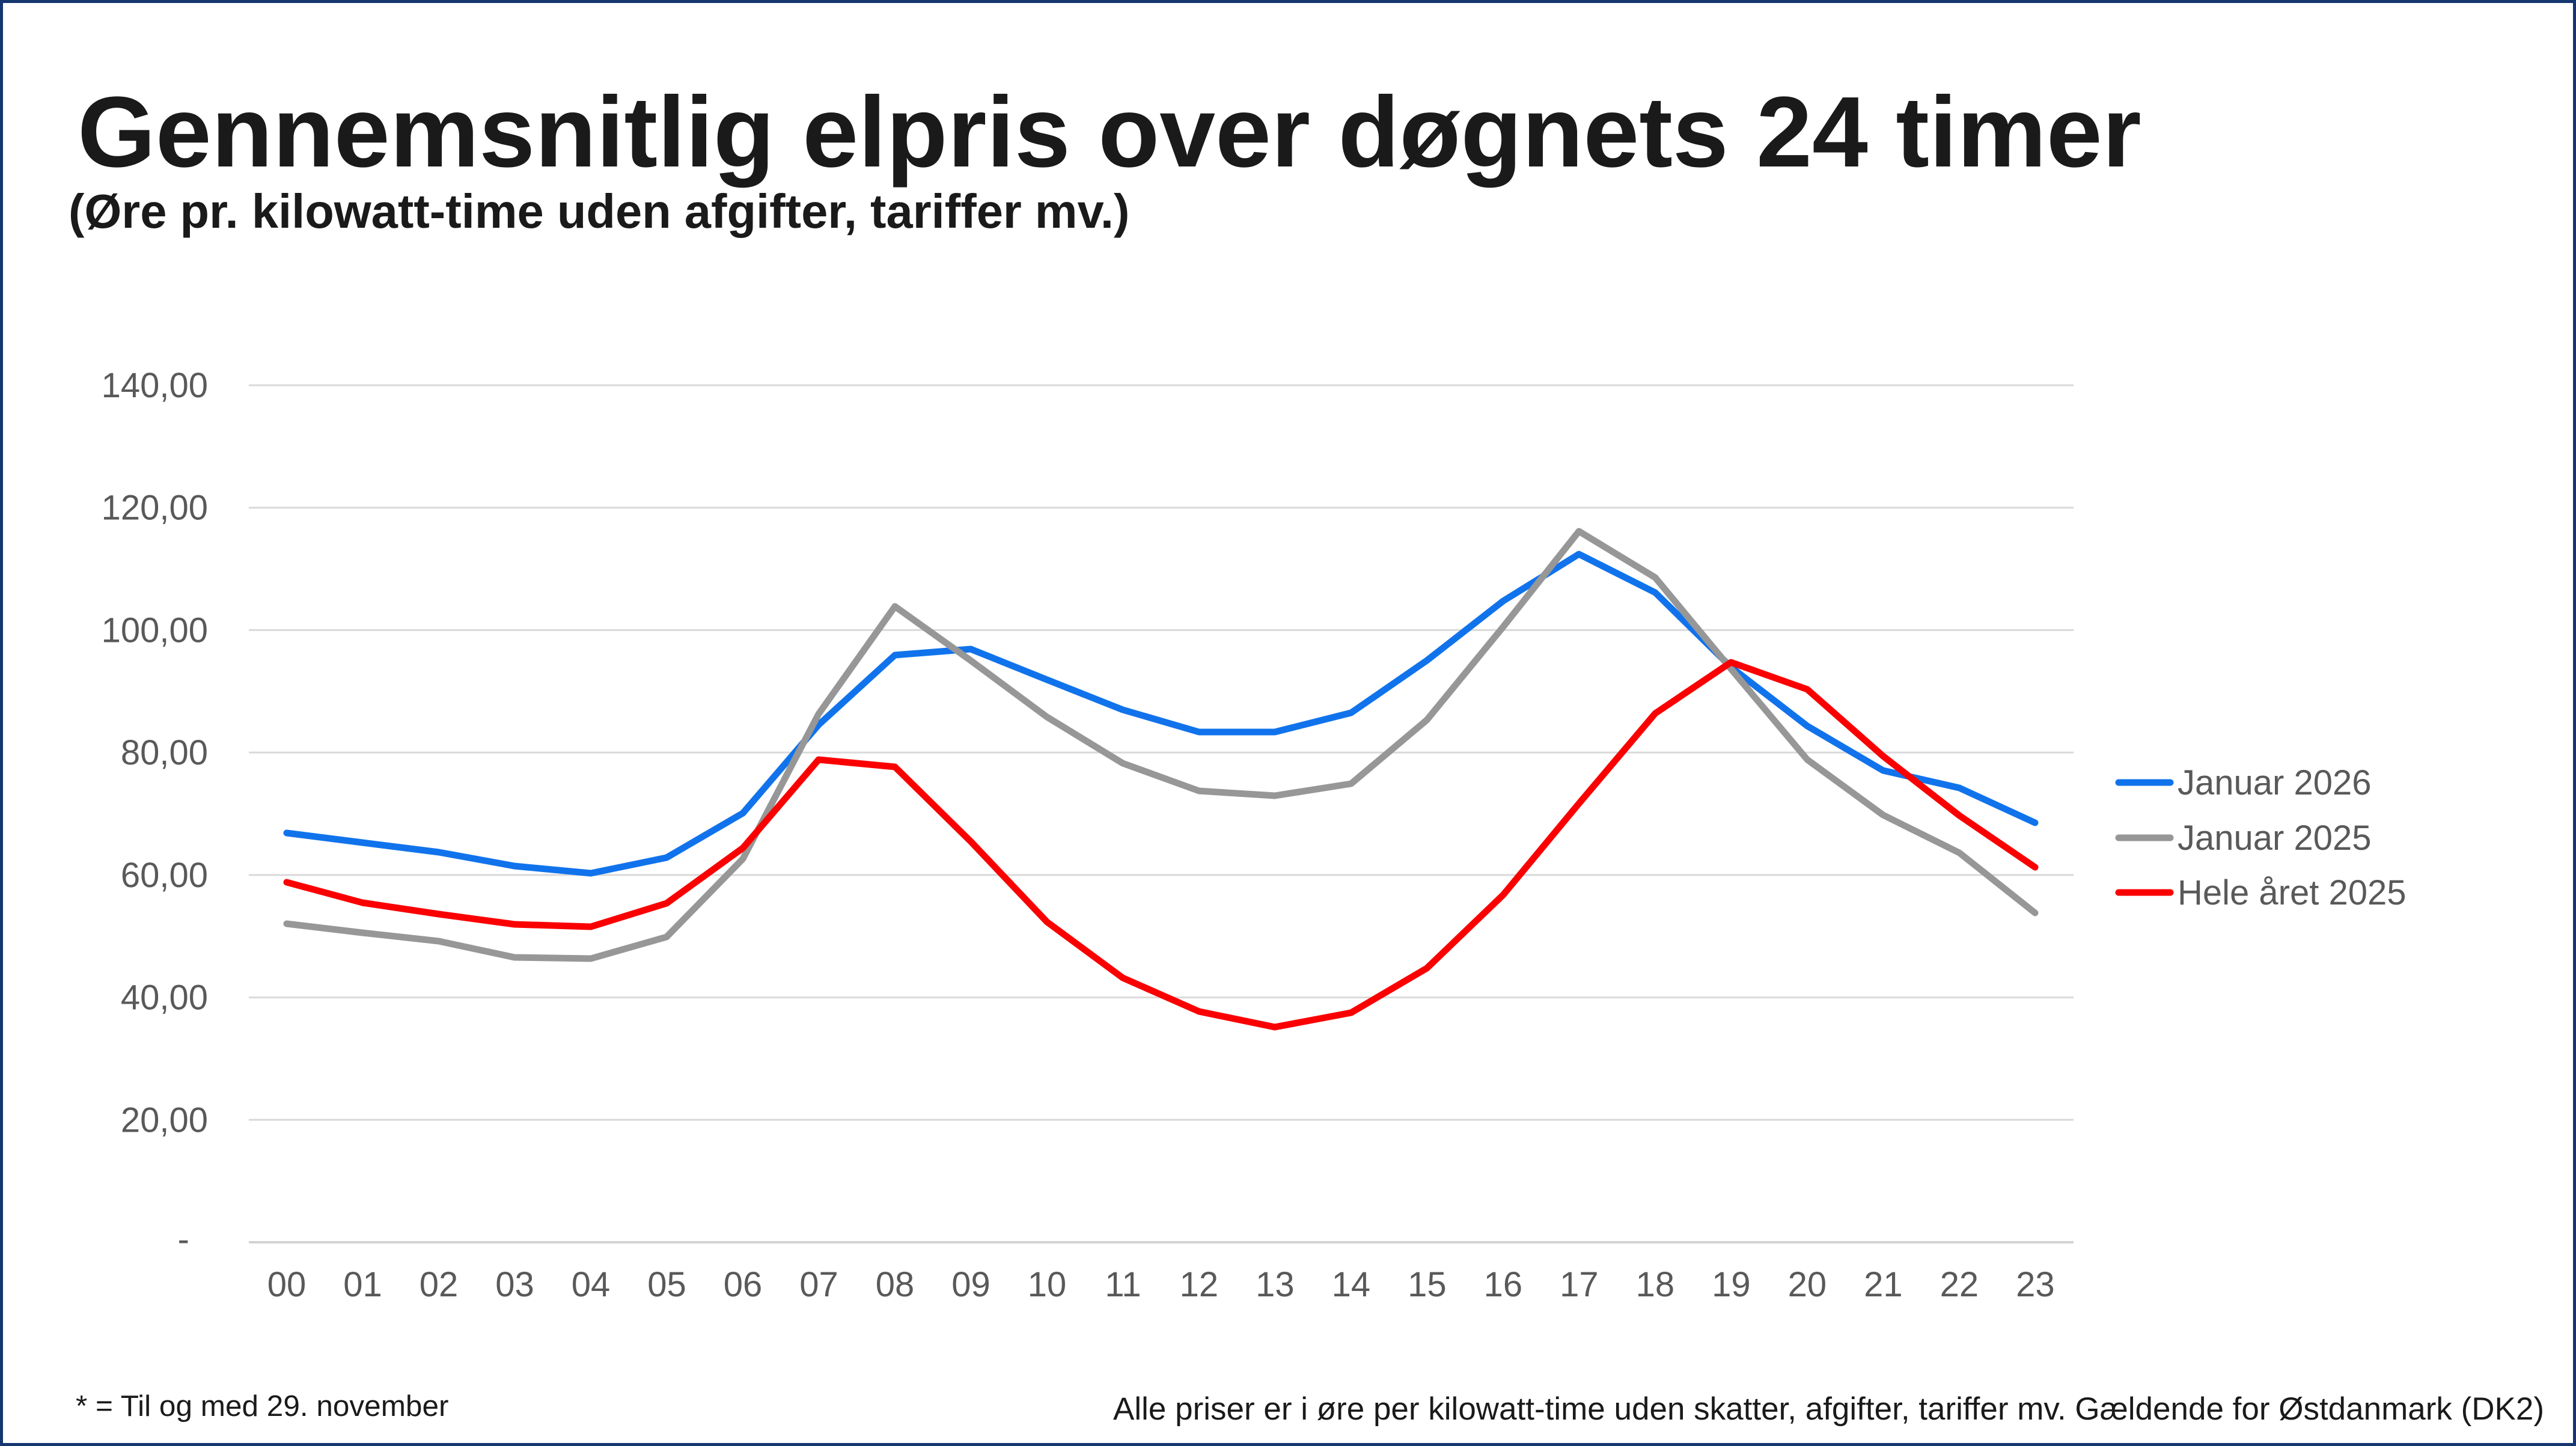 This screenshot has width=2576, height=1446. I want to click on svg-text: 120,00, so click(155, 508).